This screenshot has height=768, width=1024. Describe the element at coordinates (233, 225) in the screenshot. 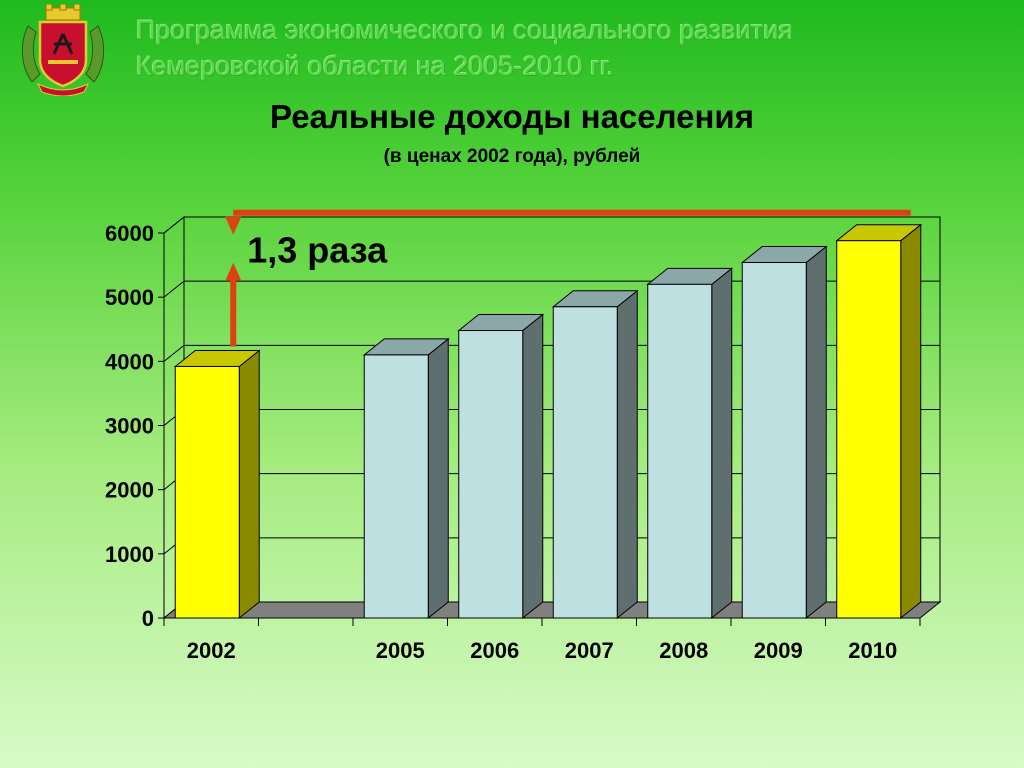

I see `arrow-down-head` at that location.